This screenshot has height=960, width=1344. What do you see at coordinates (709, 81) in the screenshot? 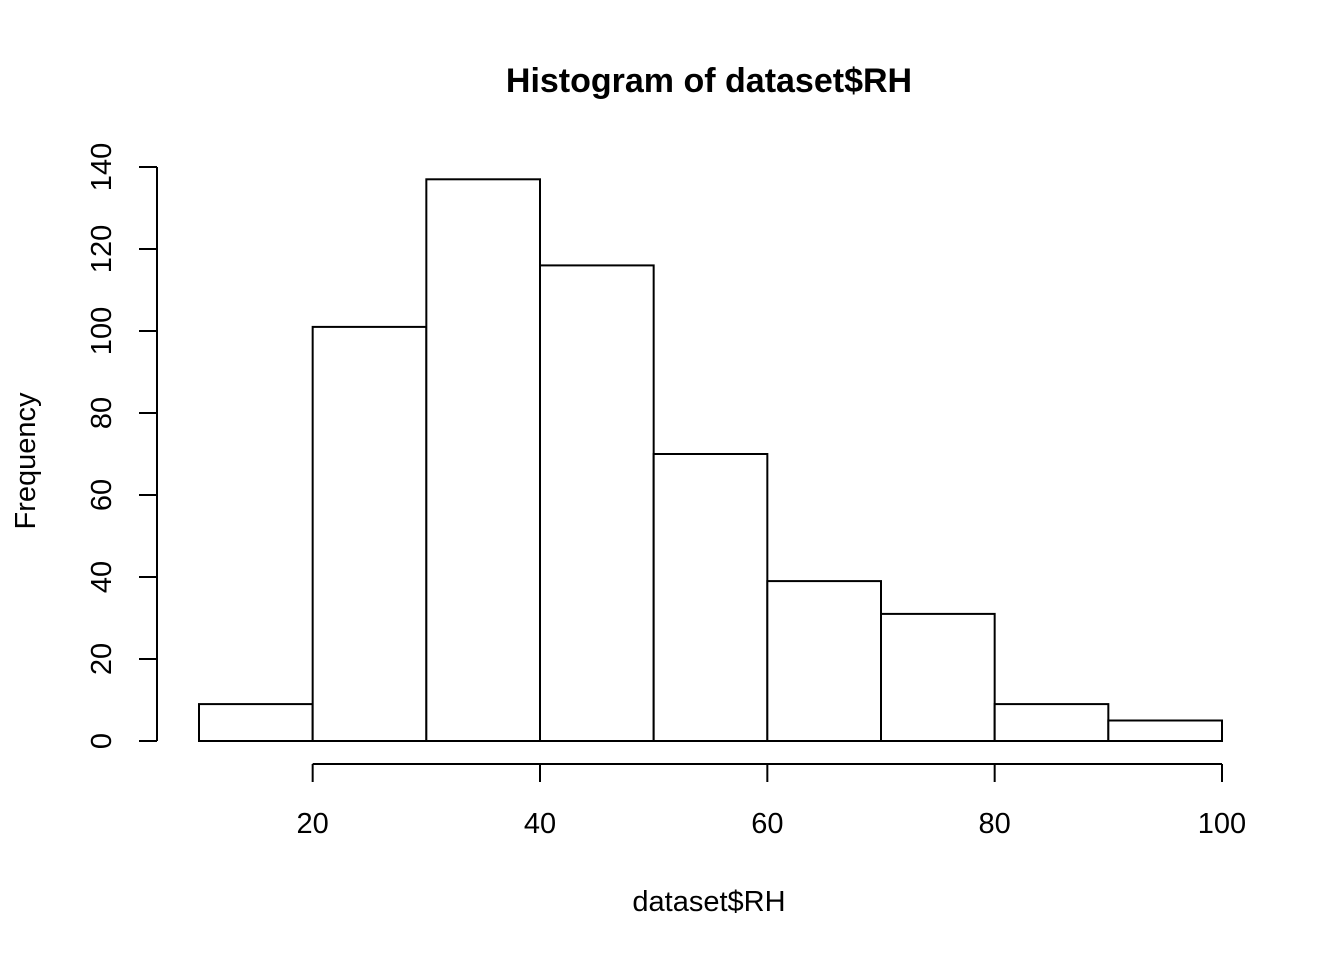
I see `chart-title: Histogram of dataset$RH` at bounding box center [709, 81].